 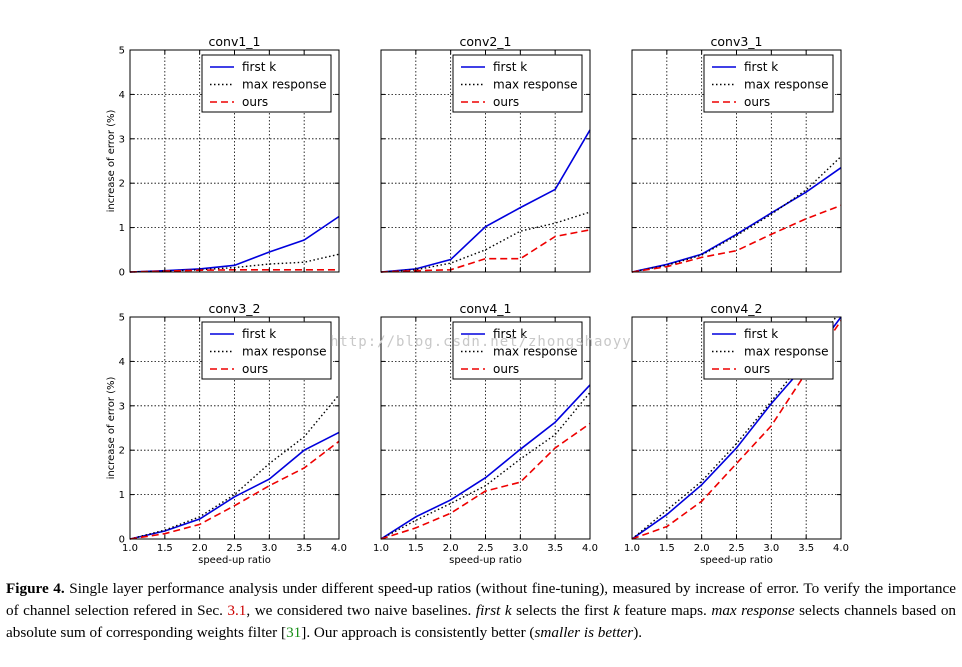 What do you see at coordinates (235, 41) in the screenshot?
I see `chart-title: conv1_1` at bounding box center [235, 41].